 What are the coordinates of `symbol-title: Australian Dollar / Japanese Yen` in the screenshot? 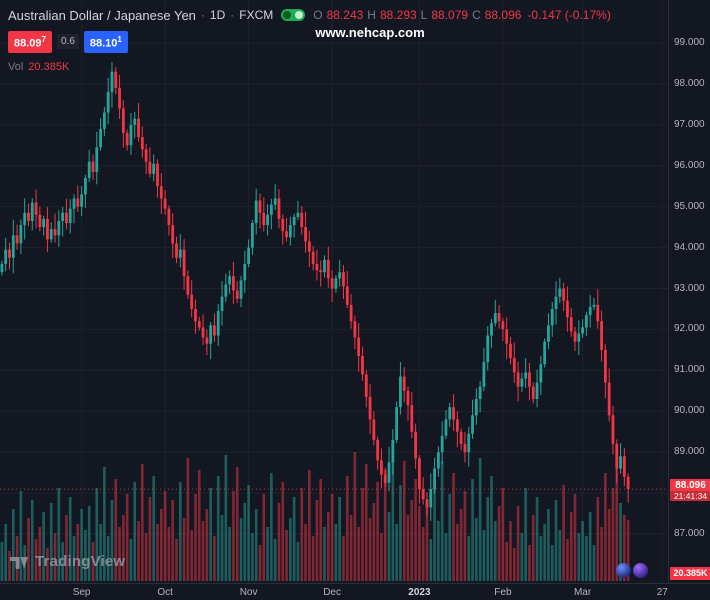 It's located at (102, 15).